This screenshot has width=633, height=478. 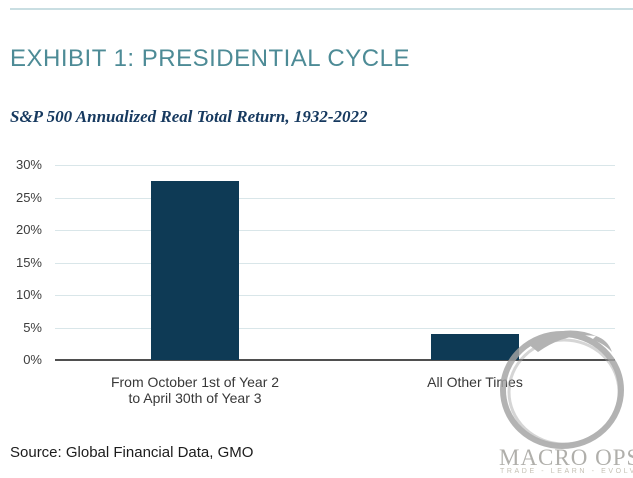 What do you see at coordinates (335, 360) in the screenshot?
I see `x-axis-line` at bounding box center [335, 360].